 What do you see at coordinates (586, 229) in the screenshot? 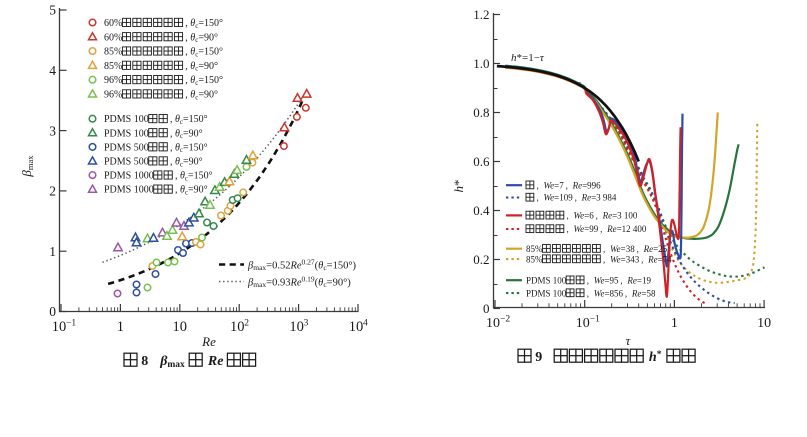
I see `svg-text: We=99` at bounding box center [586, 229].